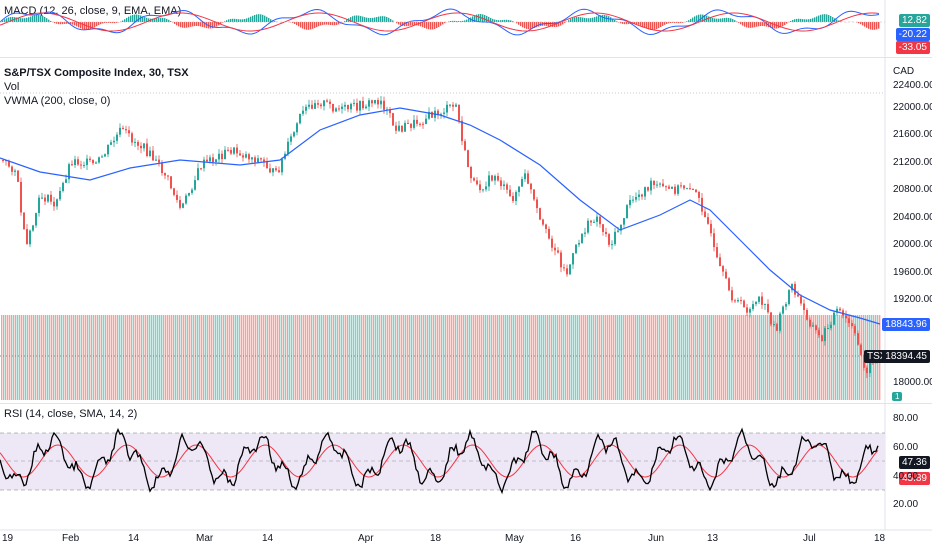 The width and height of the screenshot is (932, 550). I want to click on volume-label: Vol, so click(12, 87).